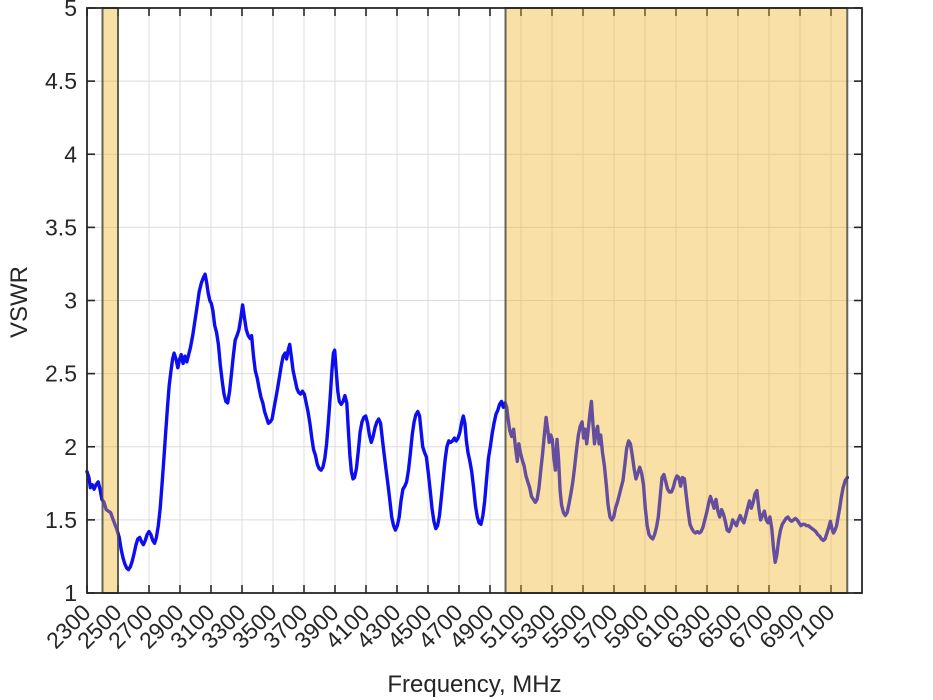  I want to click on y-tick-label: 2, so click(70, 447).